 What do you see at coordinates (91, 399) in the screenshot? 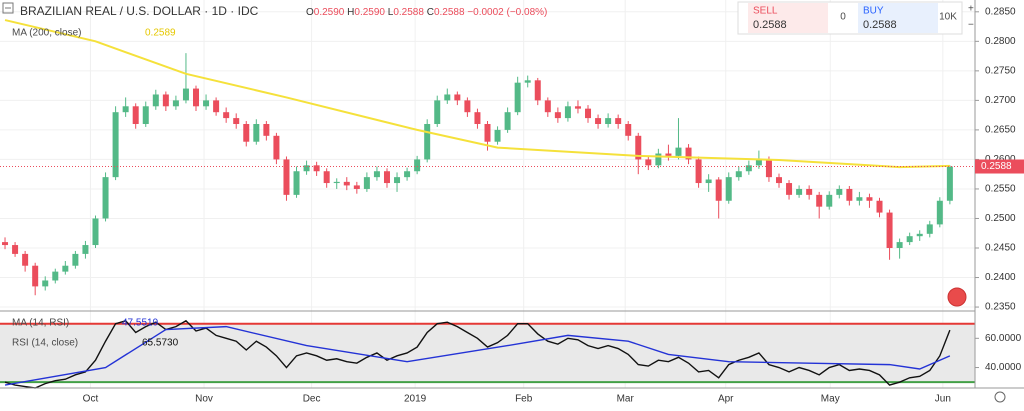
I see `x-tick-label: Oct` at bounding box center [91, 399].